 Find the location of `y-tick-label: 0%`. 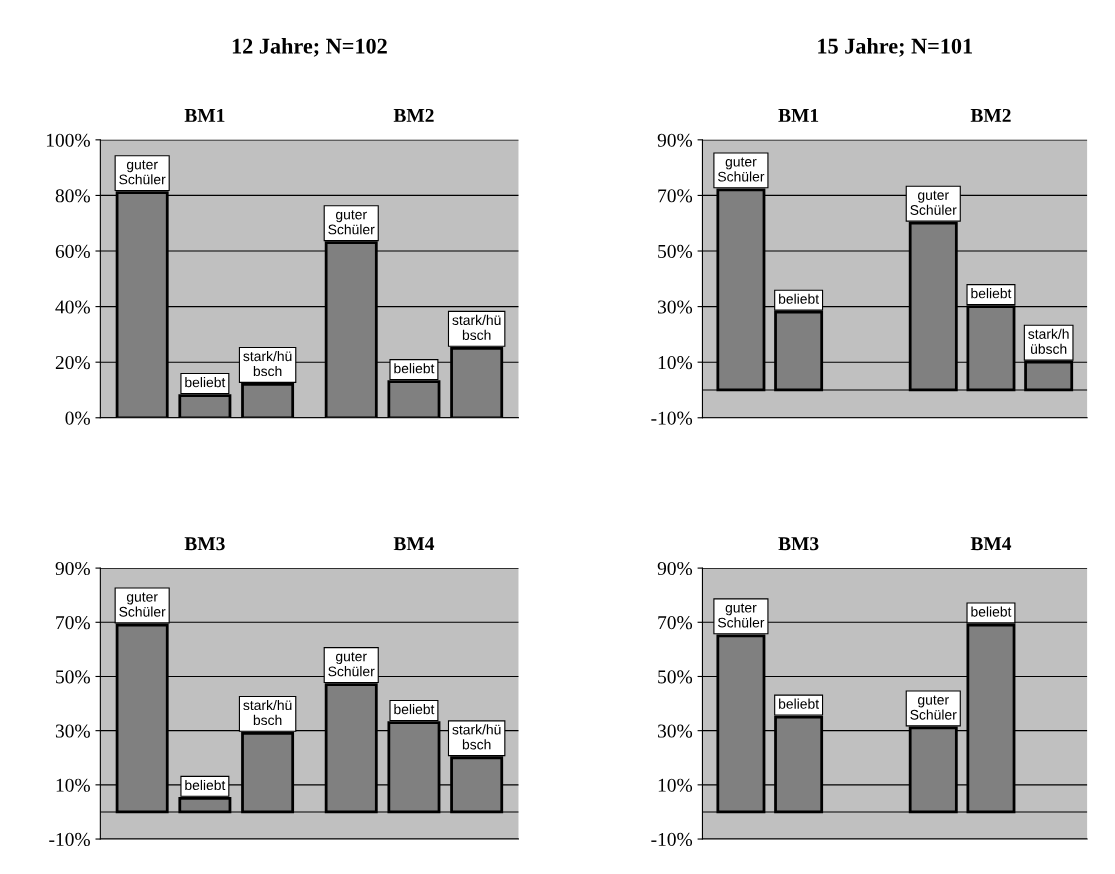

y-tick-label: 0% is located at coordinates (77, 418).